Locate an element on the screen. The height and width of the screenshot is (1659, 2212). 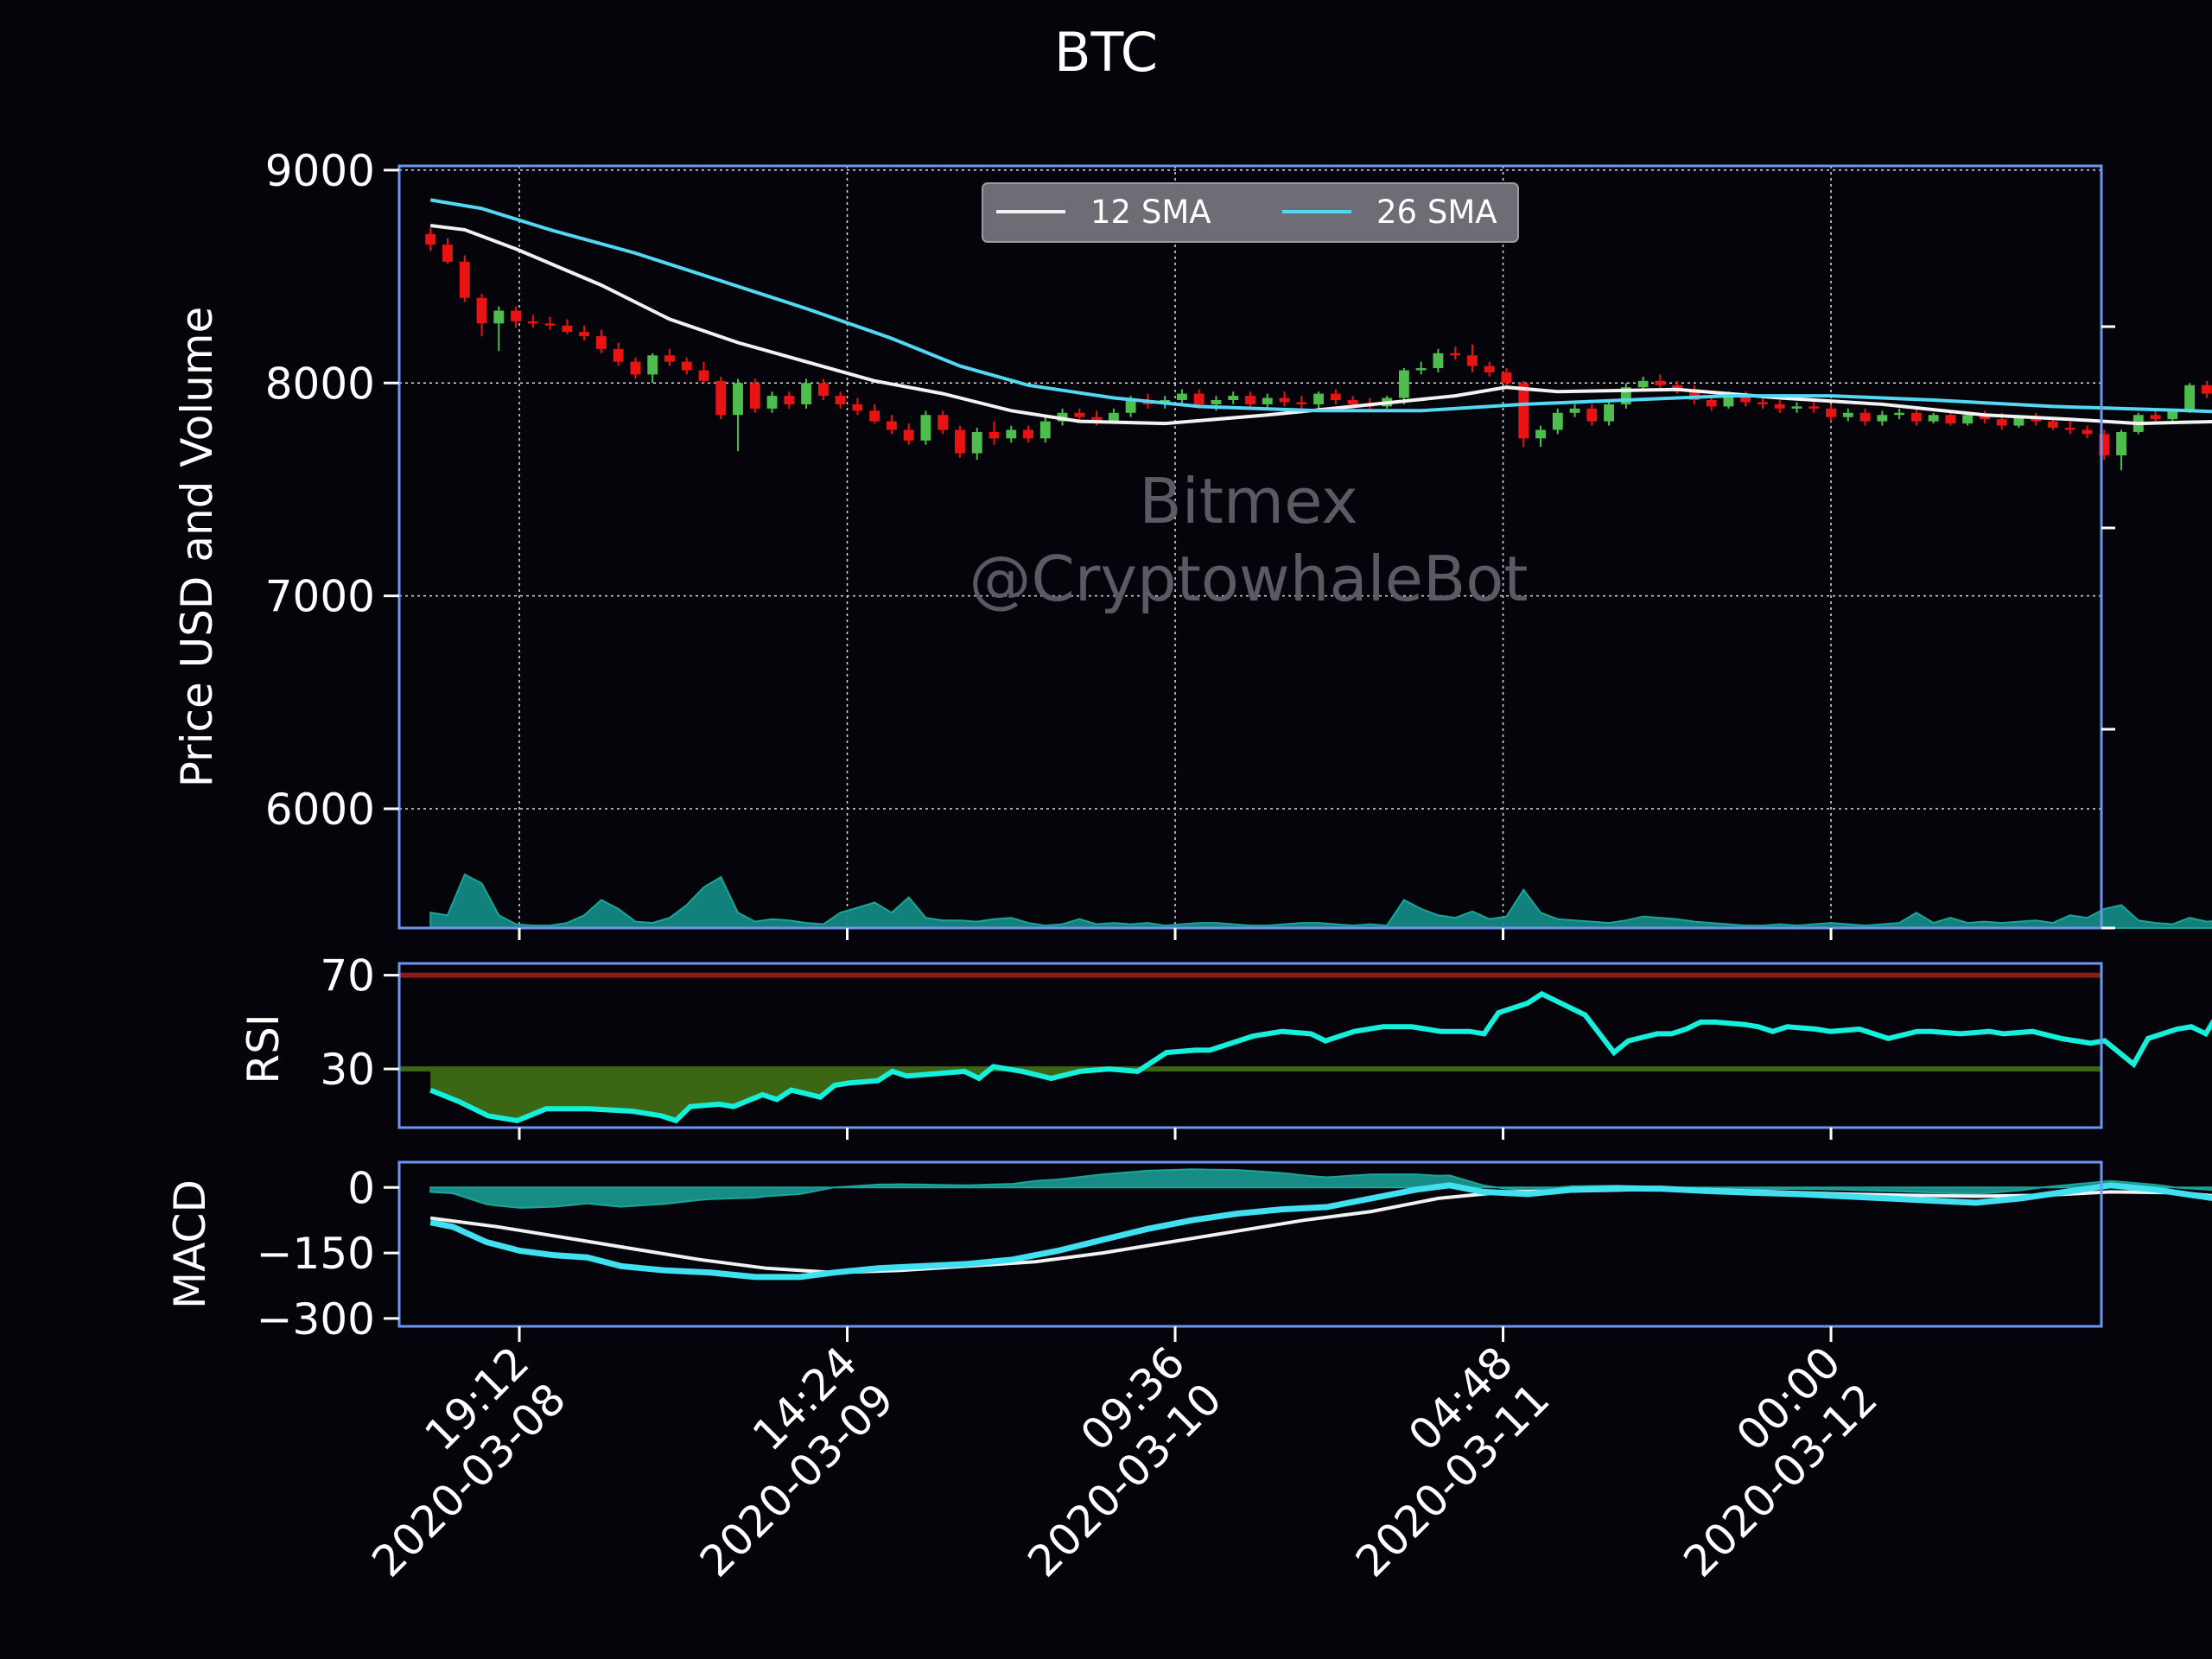
volume-area is located at coordinates (1320, 901).